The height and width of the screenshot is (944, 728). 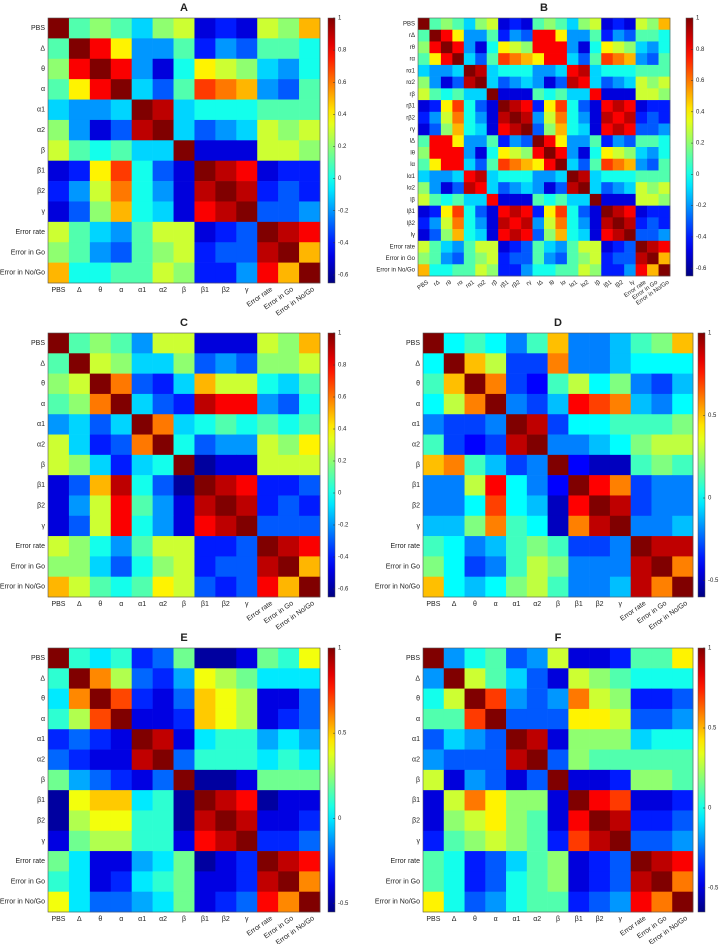 I want to click on heatmap-border, so click(x=544, y=147).